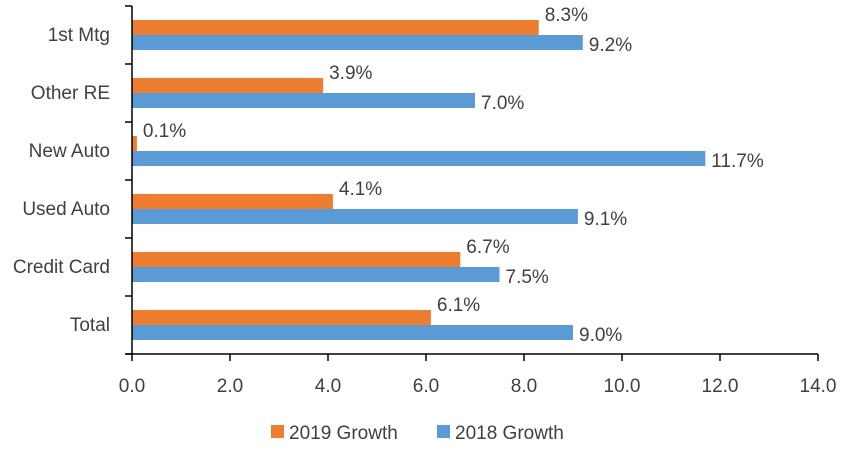  I want to click on x-tick-label: 12.0, so click(720, 386).